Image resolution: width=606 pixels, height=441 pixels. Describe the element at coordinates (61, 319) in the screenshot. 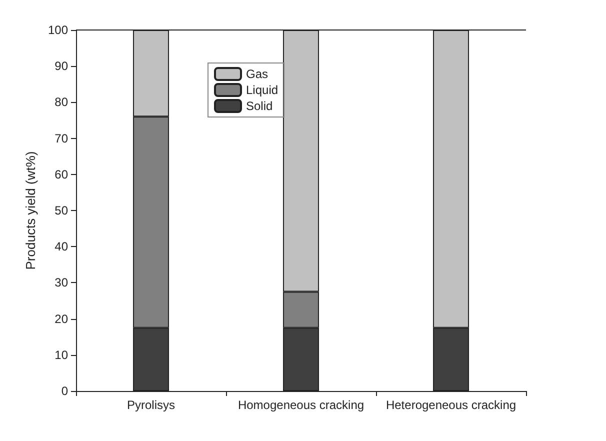

I see `y-tick-label: 20` at that location.